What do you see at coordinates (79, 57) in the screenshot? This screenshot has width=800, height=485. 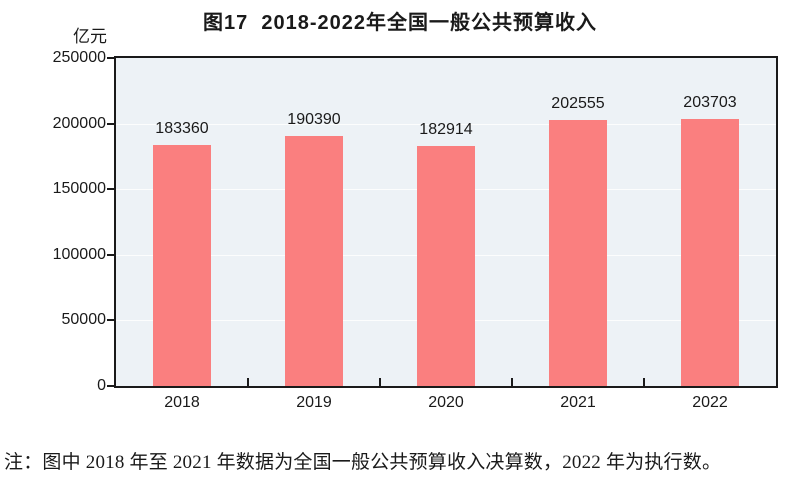 I see `y-tick-label: 250000` at bounding box center [79, 57].